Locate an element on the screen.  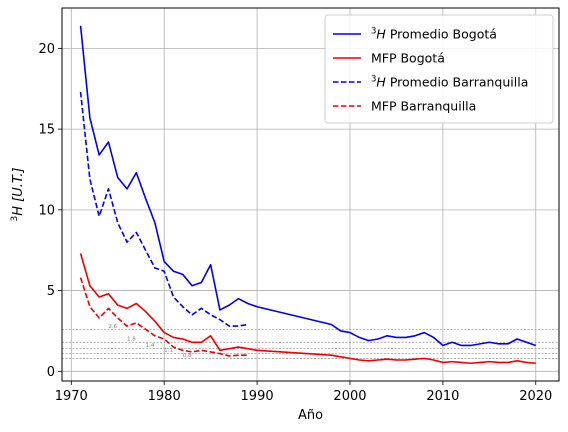
legend-entry-label: Promedio Bogotá is located at coordinates (443, 34).